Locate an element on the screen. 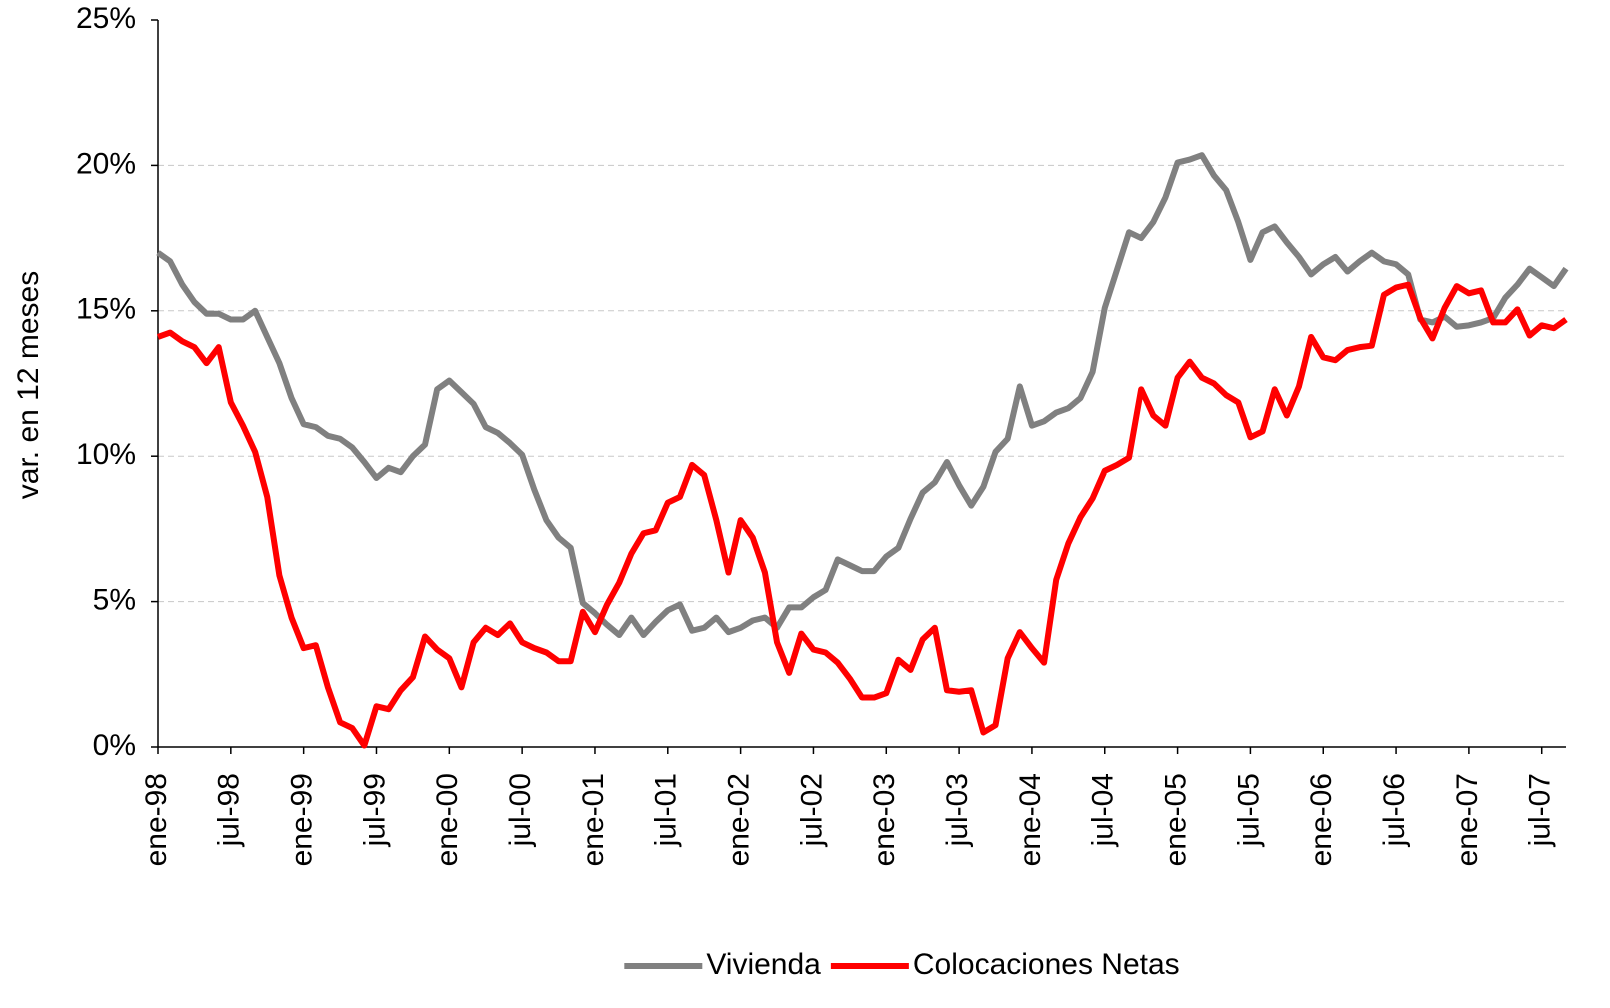 The image size is (1610, 1008). x-tick-label: ene-00 is located at coordinates (447, 819).